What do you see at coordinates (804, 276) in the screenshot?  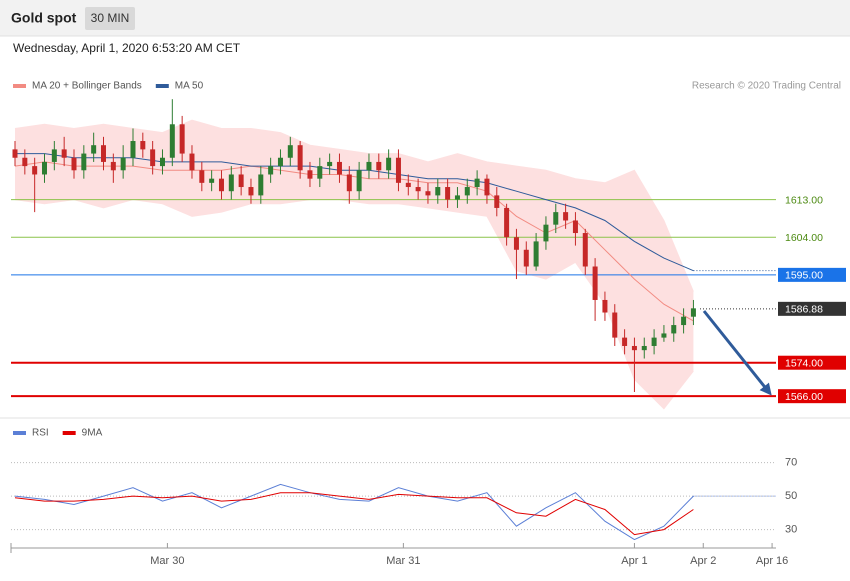 I see `level-label: 1595.00` at bounding box center [804, 276].